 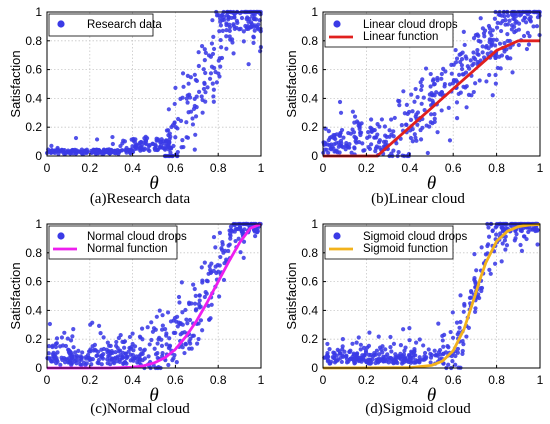 What do you see at coordinates (127, 249) in the screenshot?
I see `legend-label: Normal function` at bounding box center [127, 249].